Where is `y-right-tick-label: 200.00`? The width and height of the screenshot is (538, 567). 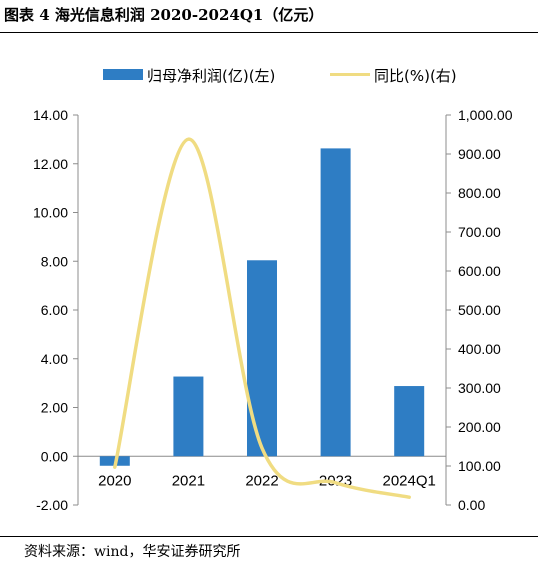 y-right-tick-label: 200.00 is located at coordinates (479, 427).